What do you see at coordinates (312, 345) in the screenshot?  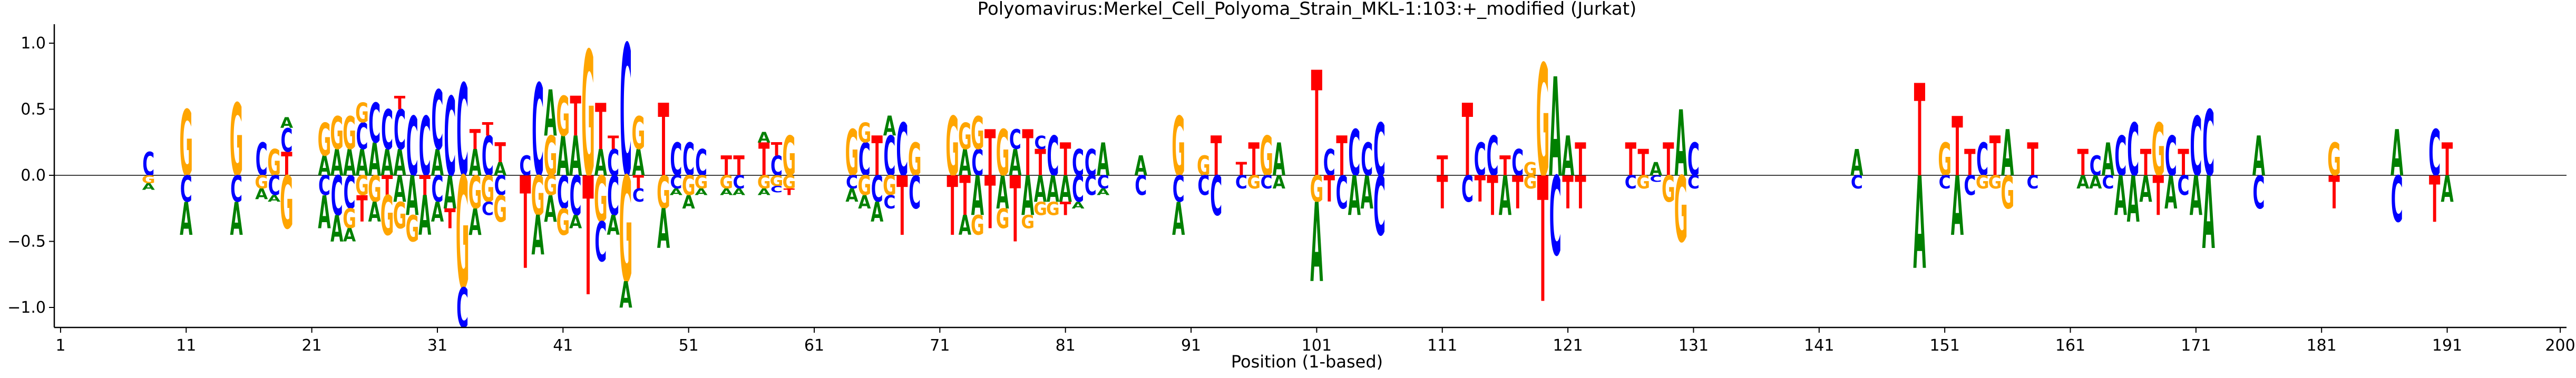 I see `x-tick-label: 21` at bounding box center [312, 345].